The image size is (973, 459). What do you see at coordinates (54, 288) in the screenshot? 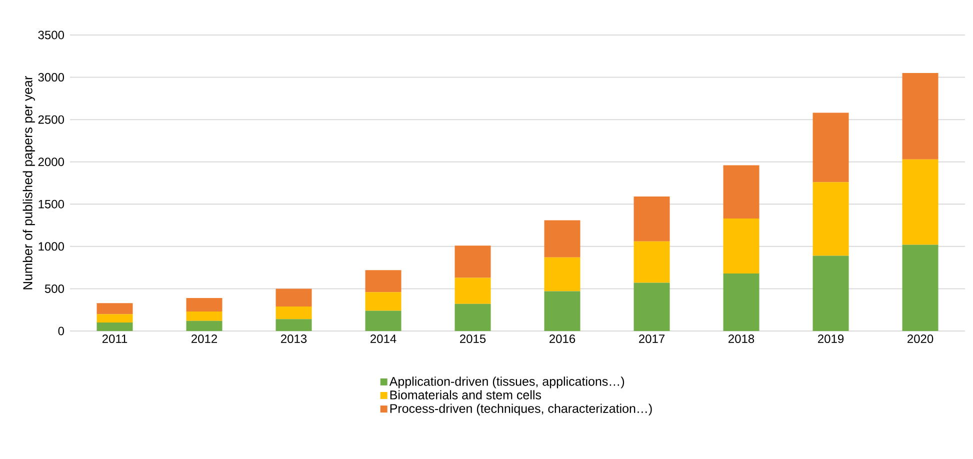
I see `y-tick-label: 500` at bounding box center [54, 288].